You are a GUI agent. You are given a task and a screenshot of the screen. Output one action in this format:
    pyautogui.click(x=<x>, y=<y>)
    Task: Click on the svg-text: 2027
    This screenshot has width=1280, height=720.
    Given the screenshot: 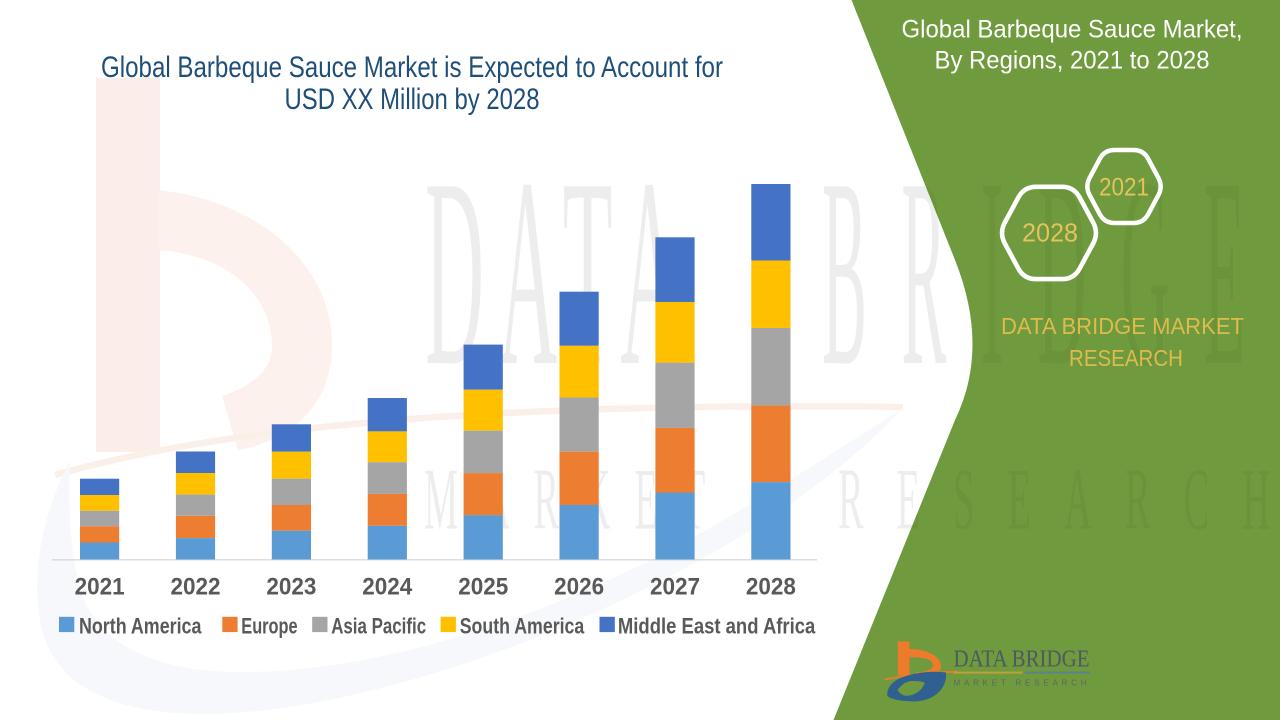 What is the action you would take?
    pyautogui.click(x=675, y=587)
    